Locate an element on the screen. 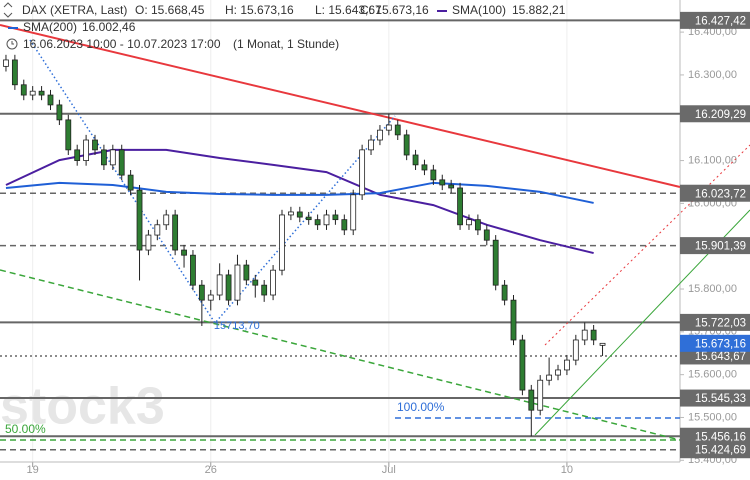 This screenshot has width=750, height=480. last-price-label: 15.673,16 is located at coordinates (720, 344).